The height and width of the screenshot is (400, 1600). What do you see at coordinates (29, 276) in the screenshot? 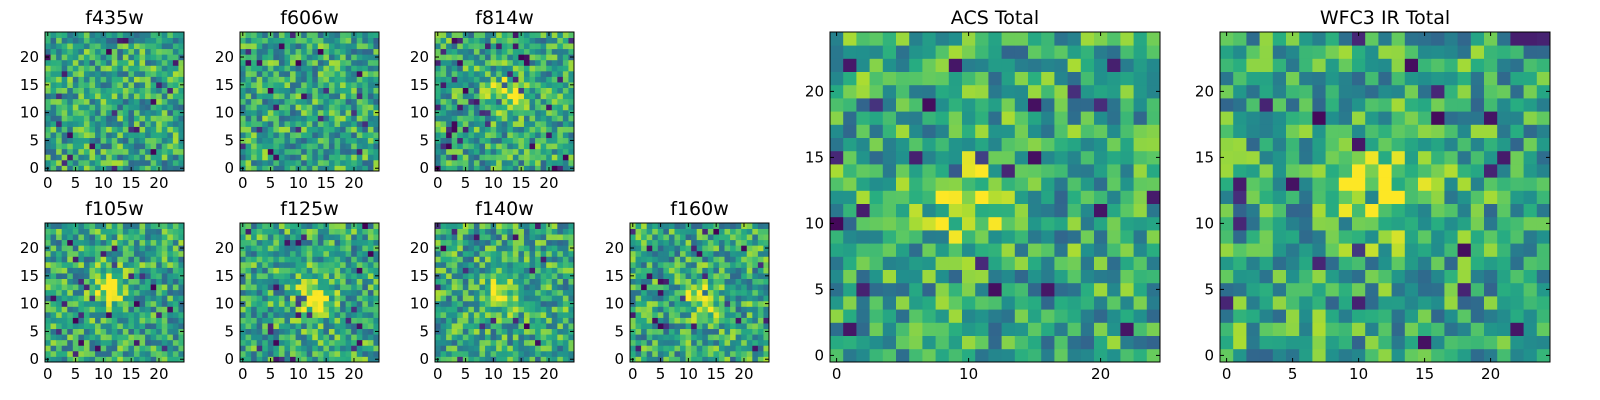
I see `y-tick-label: 15` at bounding box center [29, 276].